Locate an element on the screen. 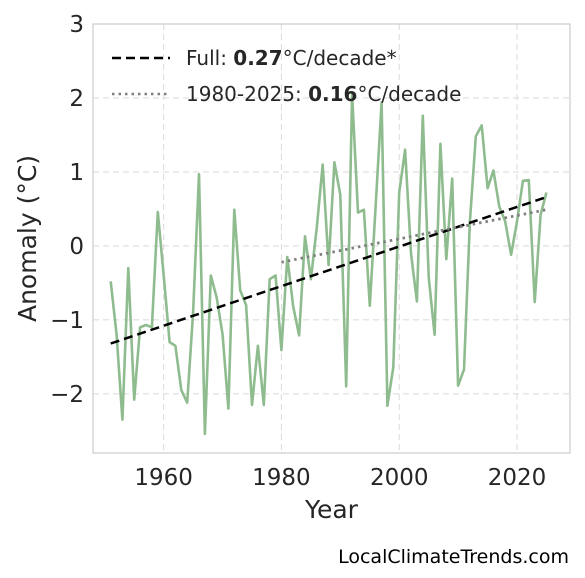 This screenshot has height=578, width=585. y-axis-title: Anomaly (°C) is located at coordinates (27, 238).